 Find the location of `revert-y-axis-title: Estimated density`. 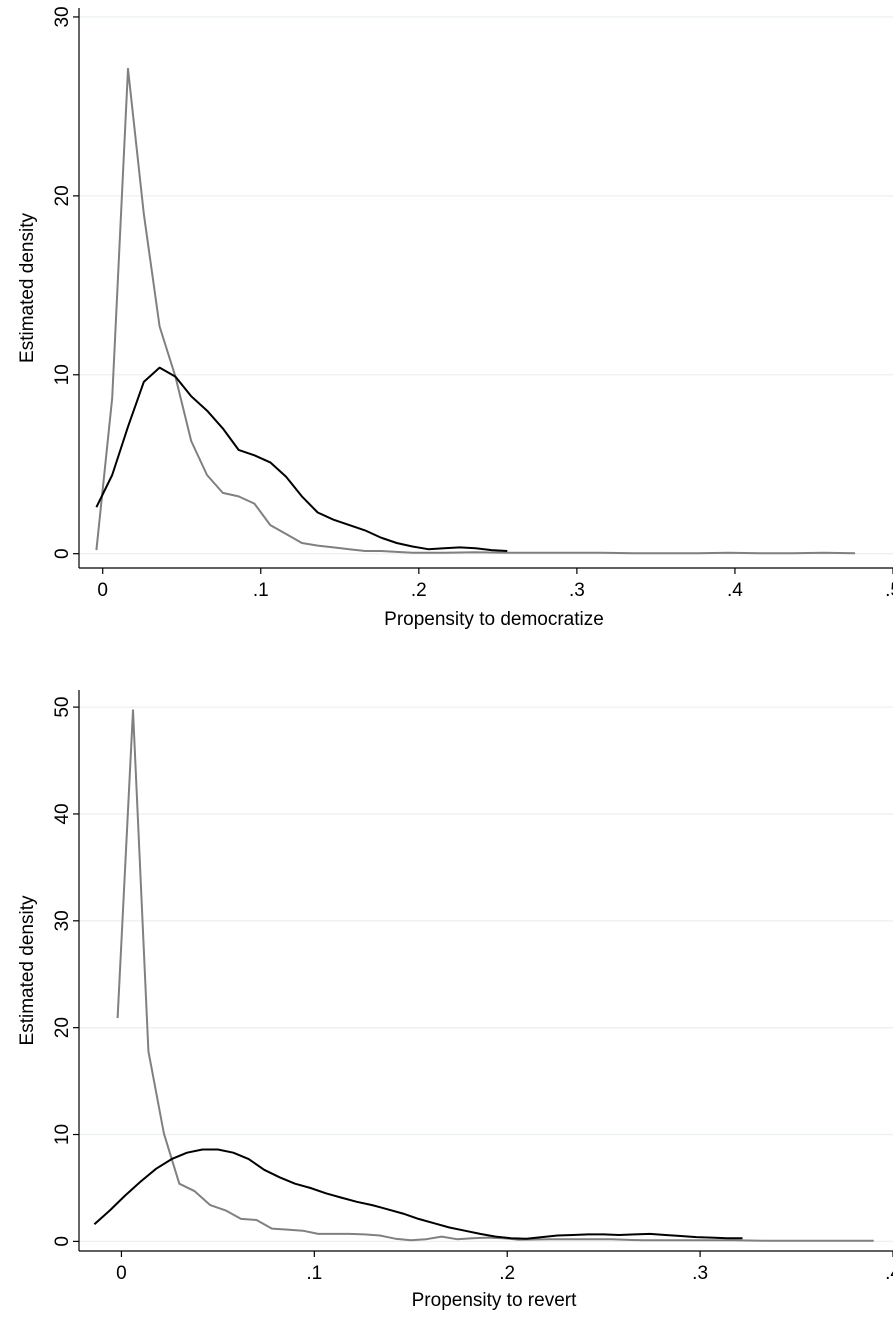

revert-y-axis-title: Estimated density is located at coordinates (27, 970).